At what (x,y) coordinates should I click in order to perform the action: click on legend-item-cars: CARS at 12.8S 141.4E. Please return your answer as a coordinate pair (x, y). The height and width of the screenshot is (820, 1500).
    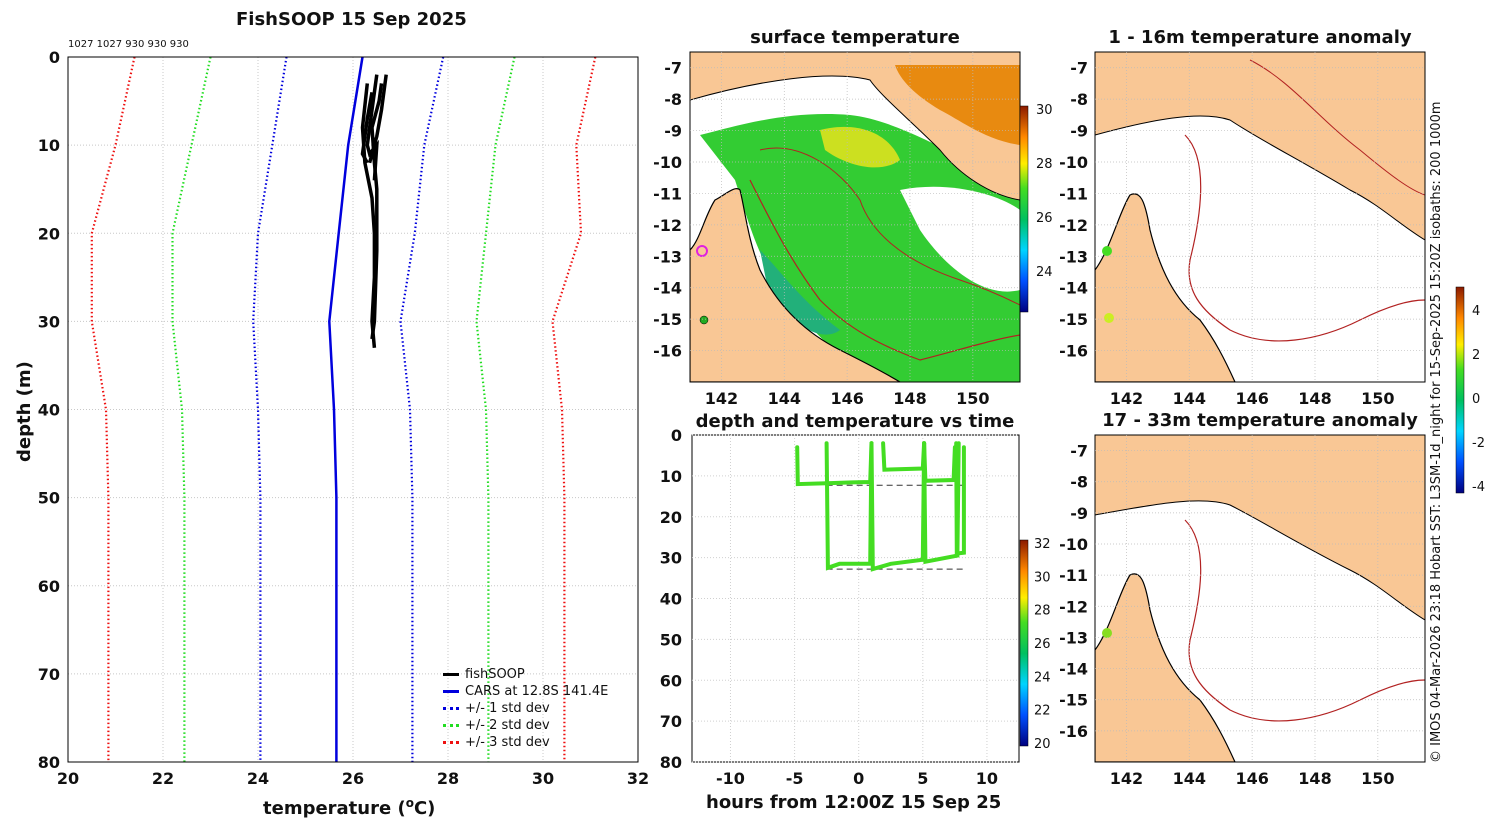
    Looking at the image, I should click on (525, 691).